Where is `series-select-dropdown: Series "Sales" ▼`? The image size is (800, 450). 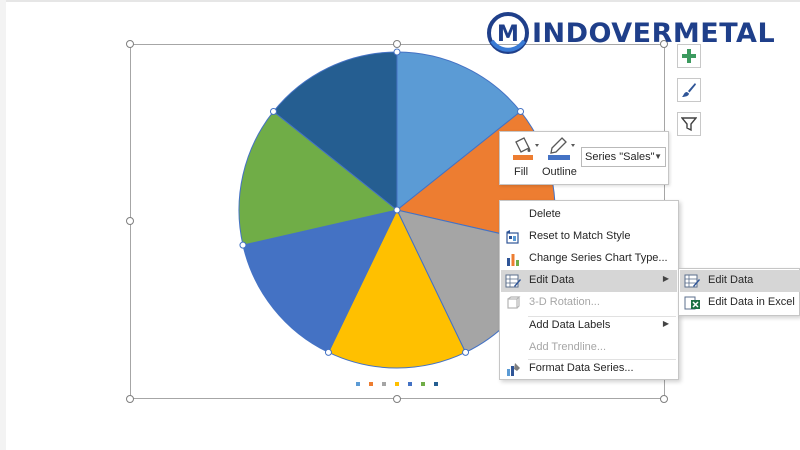
series-select-dropdown: Series "Sales" ▼ is located at coordinates (623, 157).